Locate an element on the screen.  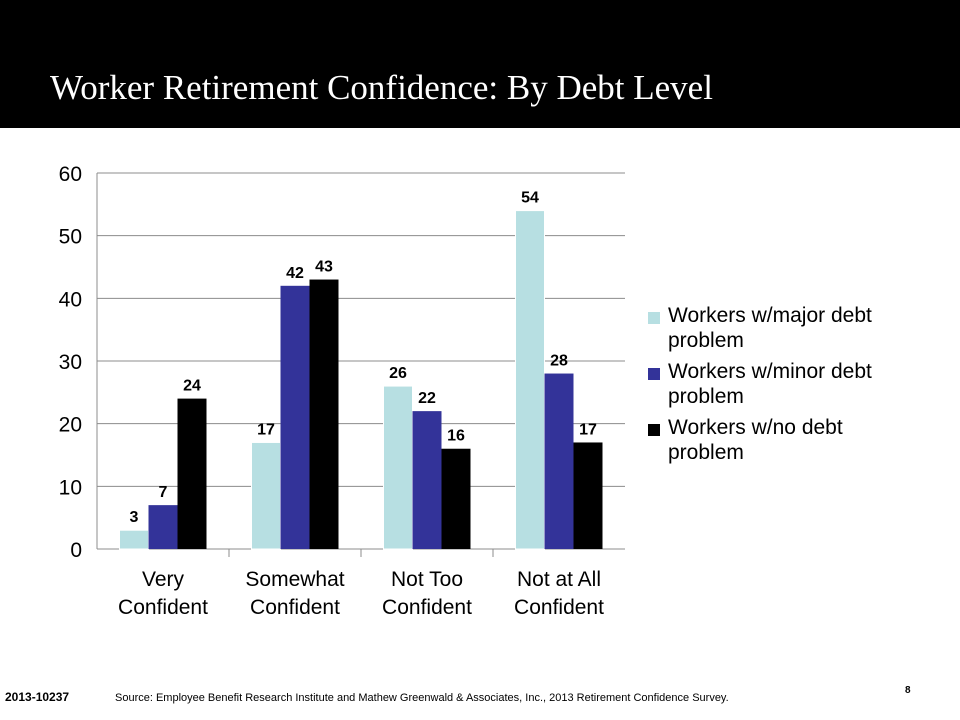
y-tick-label: 30 is located at coordinates (70, 362).